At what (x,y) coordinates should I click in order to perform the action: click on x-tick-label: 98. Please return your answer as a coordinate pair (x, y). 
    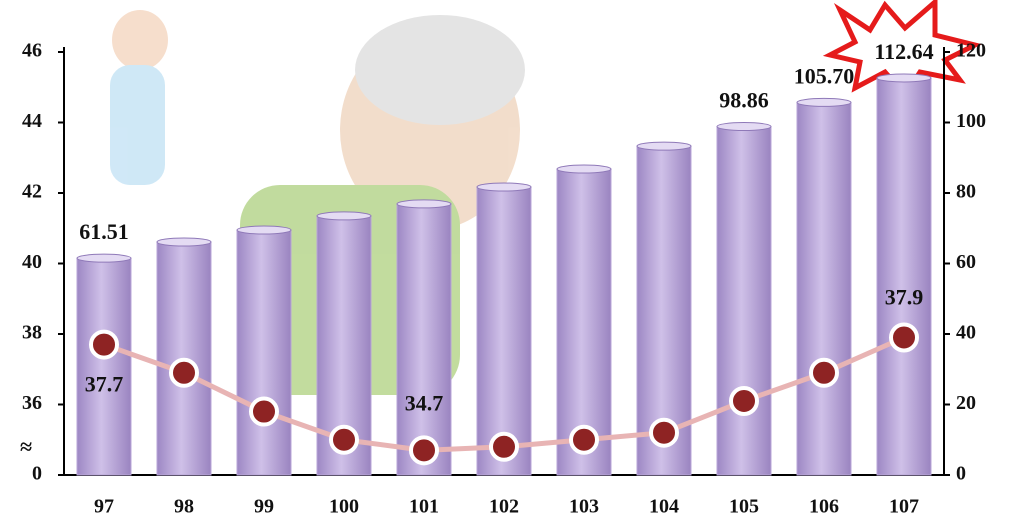
    Looking at the image, I should click on (184, 507).